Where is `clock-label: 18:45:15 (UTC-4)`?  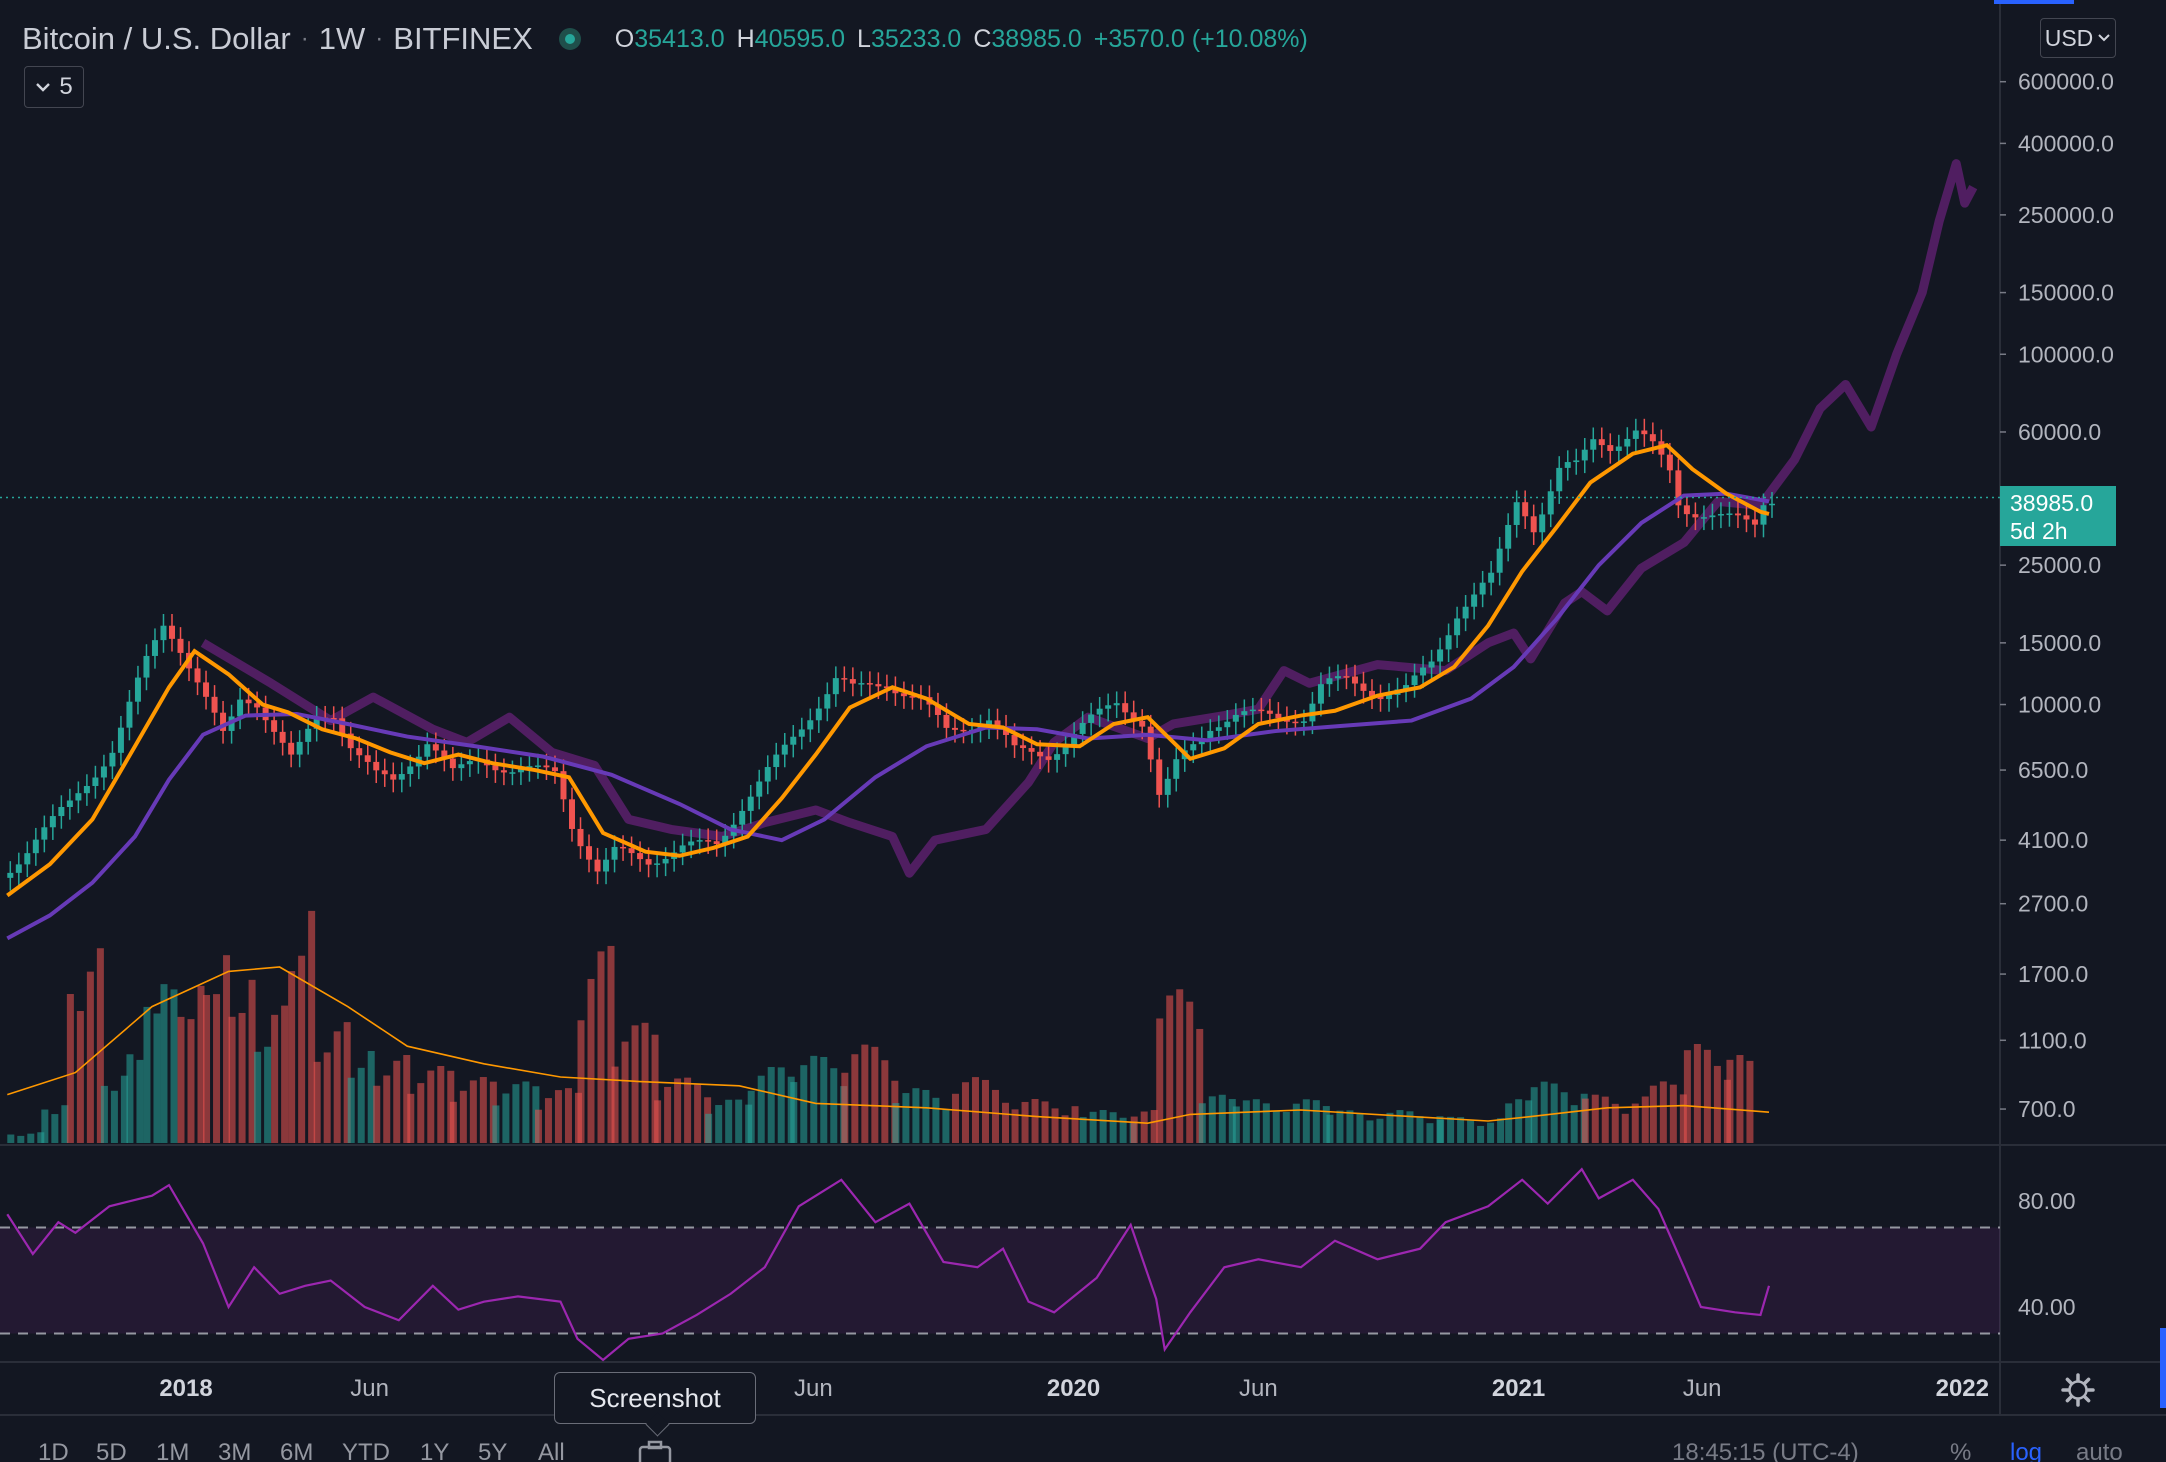
clock-label: 18:45:15 (UTC-4) is located at coordinates (1765, 1450).